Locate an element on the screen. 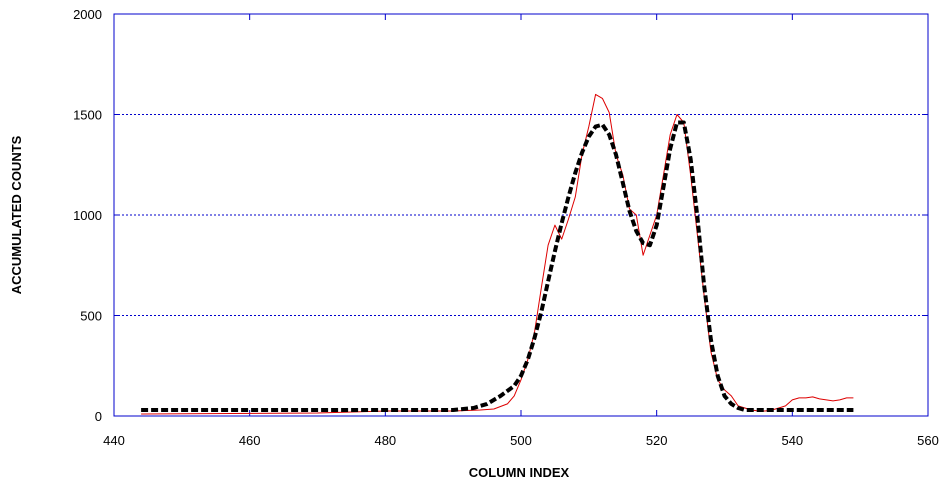  x-tick-label: 540 is located at coordinates (792, 440).